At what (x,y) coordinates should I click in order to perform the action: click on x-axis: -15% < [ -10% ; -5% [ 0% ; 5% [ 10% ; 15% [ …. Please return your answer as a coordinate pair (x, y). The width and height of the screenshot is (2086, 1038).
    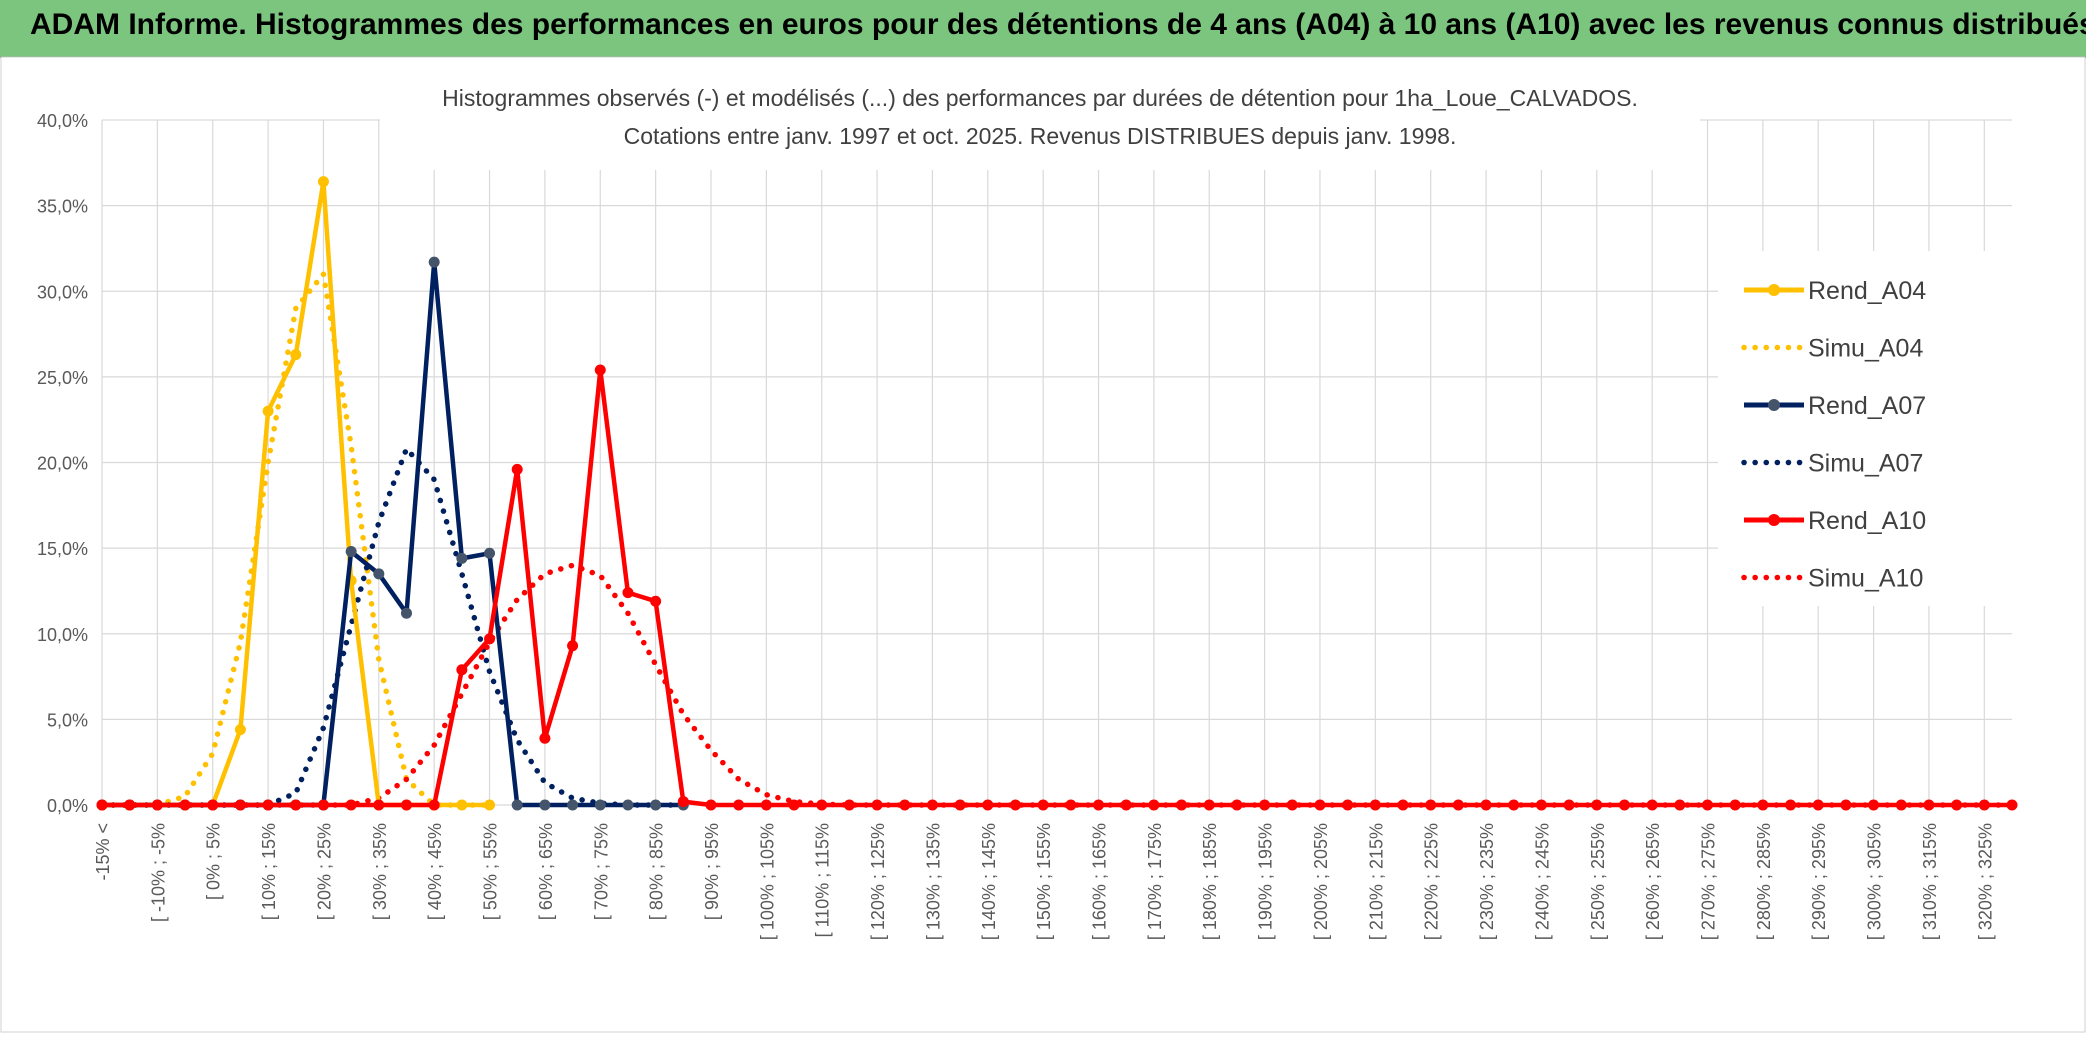
    Looking at the image, I should click on (1044, 881).